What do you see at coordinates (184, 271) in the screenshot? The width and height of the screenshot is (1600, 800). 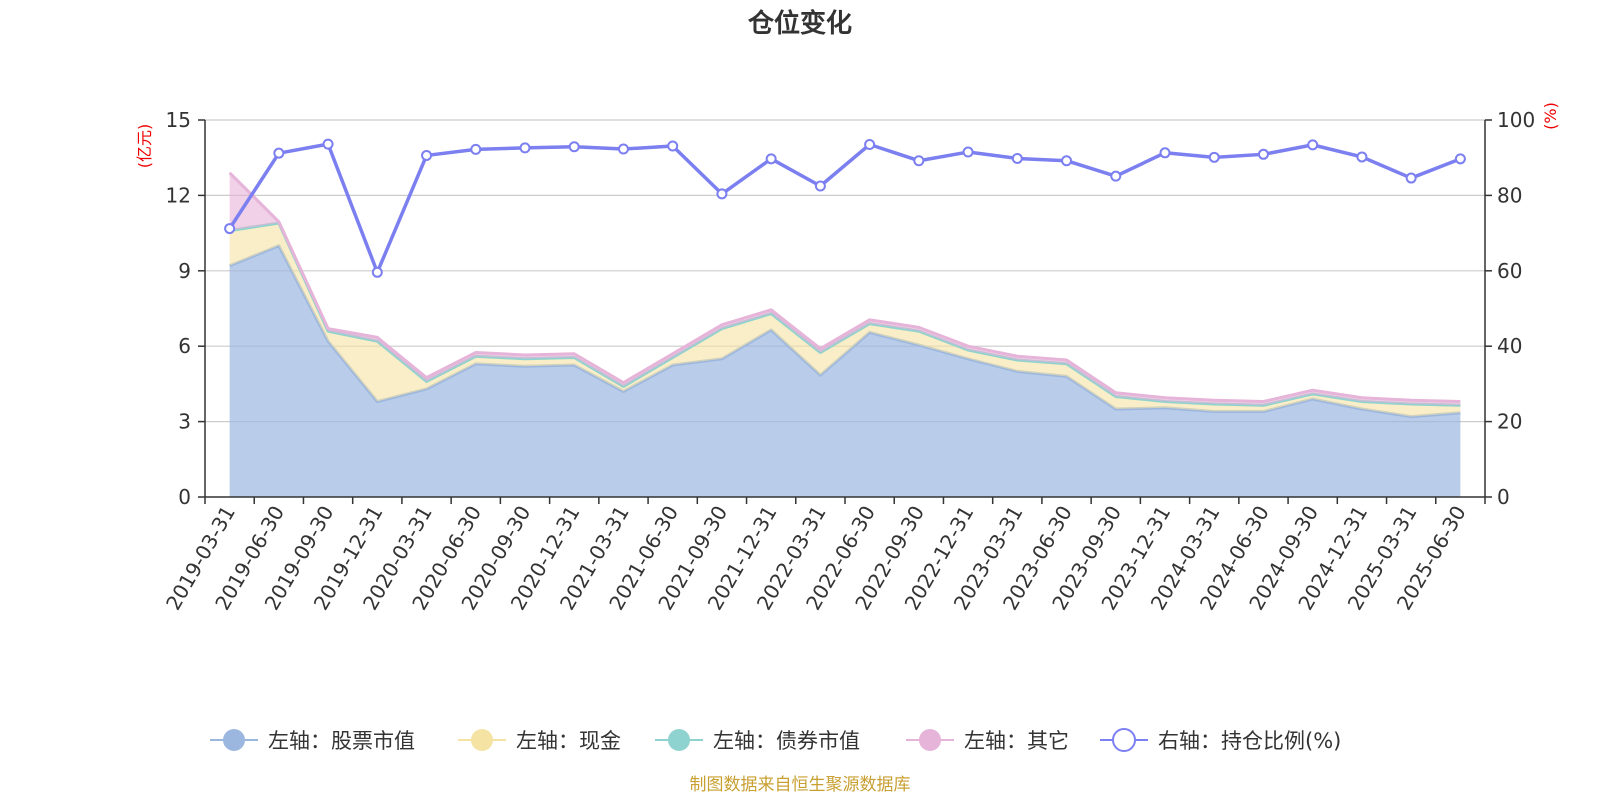 I see `left-axis-tick-label: 9` at bounding box center [184, 271].